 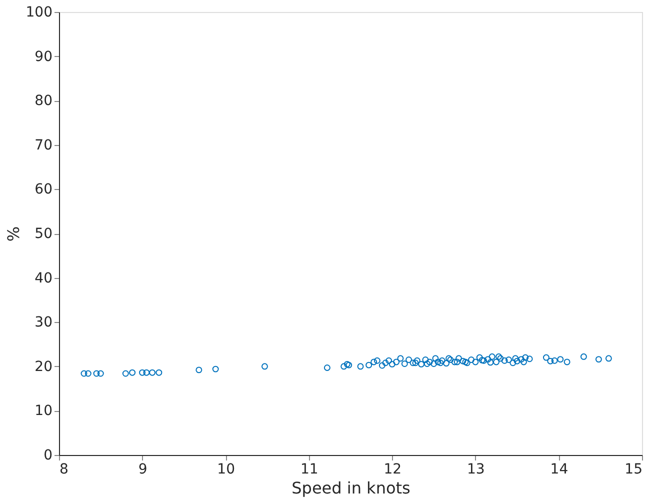 I want to click on x-tick-label: 8, so click(x=64, y=470).